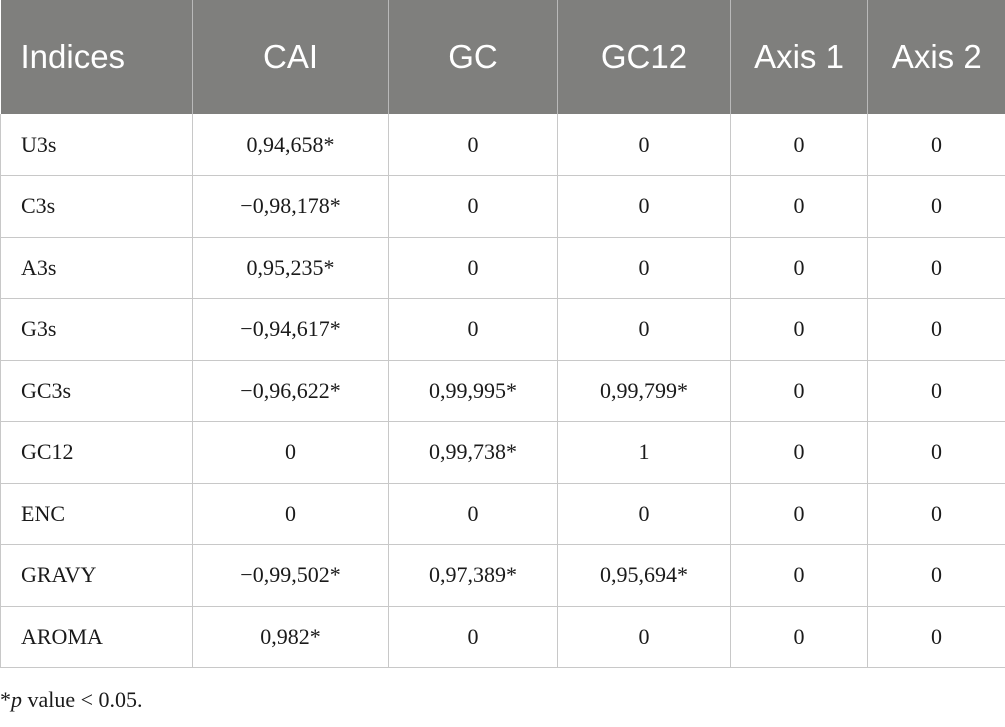 The height and width of the screenshot is (727, 1005). What do you see at coordinates (290, 206) in the screenshot?
I see `table-cell: −0,98,178*` at bounding box center [290, 206].